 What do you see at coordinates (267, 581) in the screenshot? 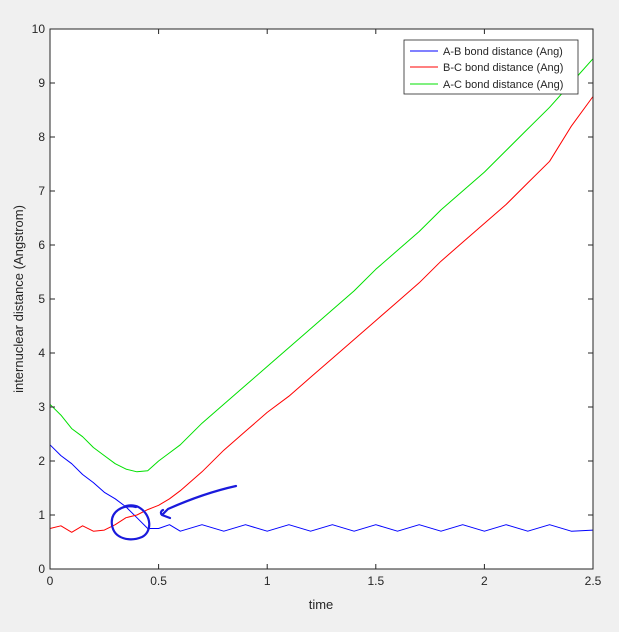
I see `x-tick-label: 1` at bounding box center [267, 581].